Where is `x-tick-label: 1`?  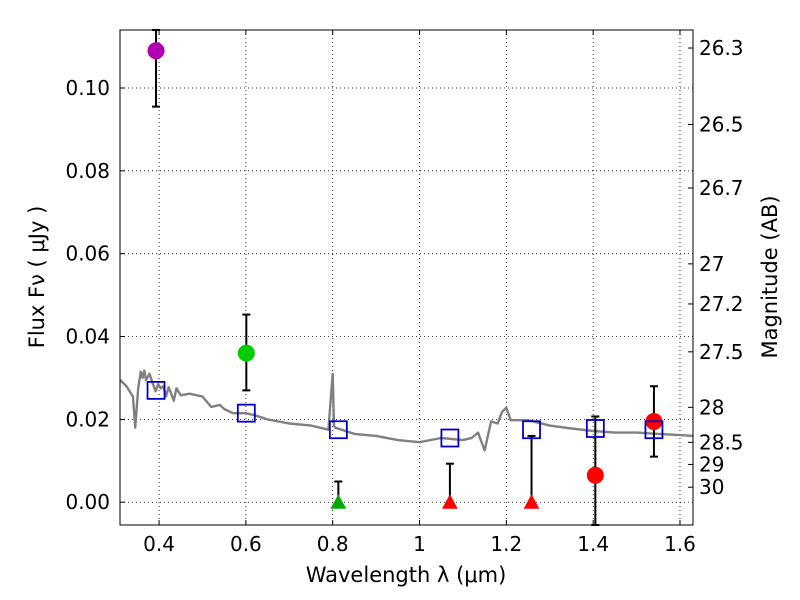
x-tick-label: 1 is located at coordinates (419, 544).